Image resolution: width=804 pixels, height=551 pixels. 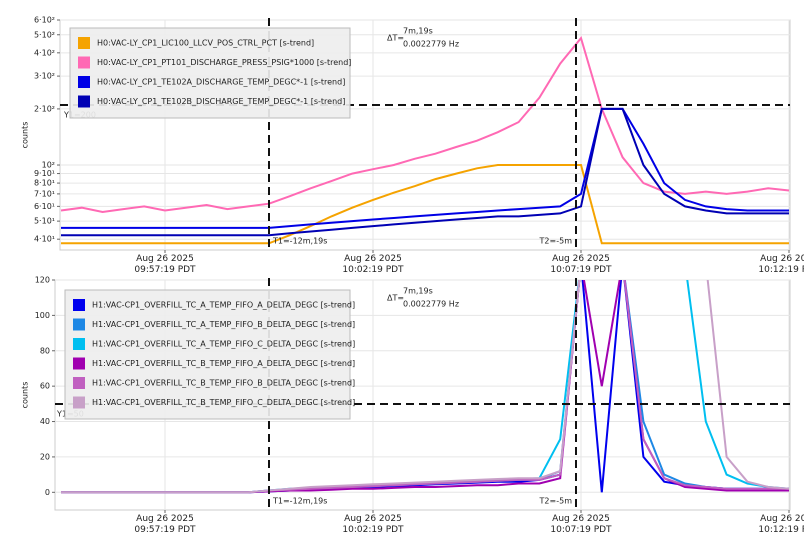 I want to click on y-tick-label: 10², so click(x=48, y=165).